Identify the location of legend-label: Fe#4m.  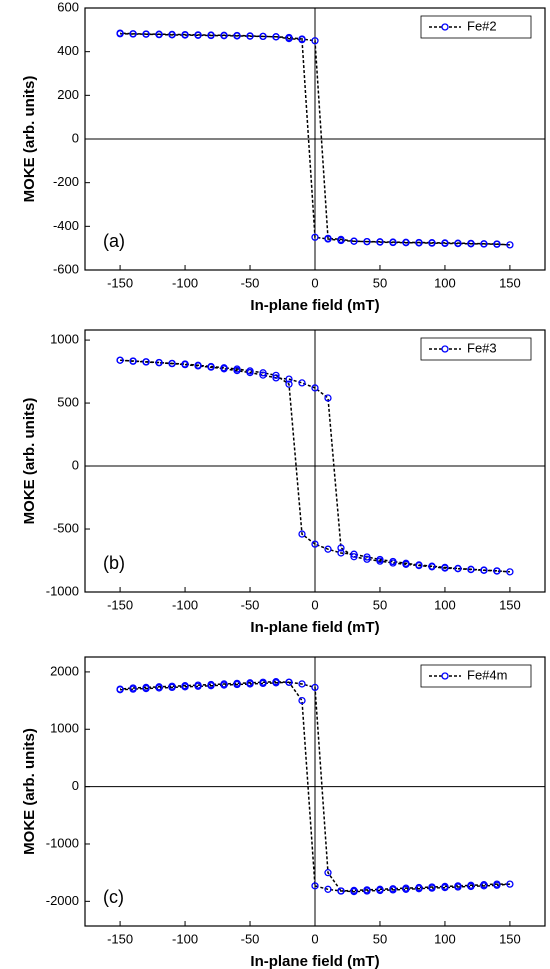
(487, 674).